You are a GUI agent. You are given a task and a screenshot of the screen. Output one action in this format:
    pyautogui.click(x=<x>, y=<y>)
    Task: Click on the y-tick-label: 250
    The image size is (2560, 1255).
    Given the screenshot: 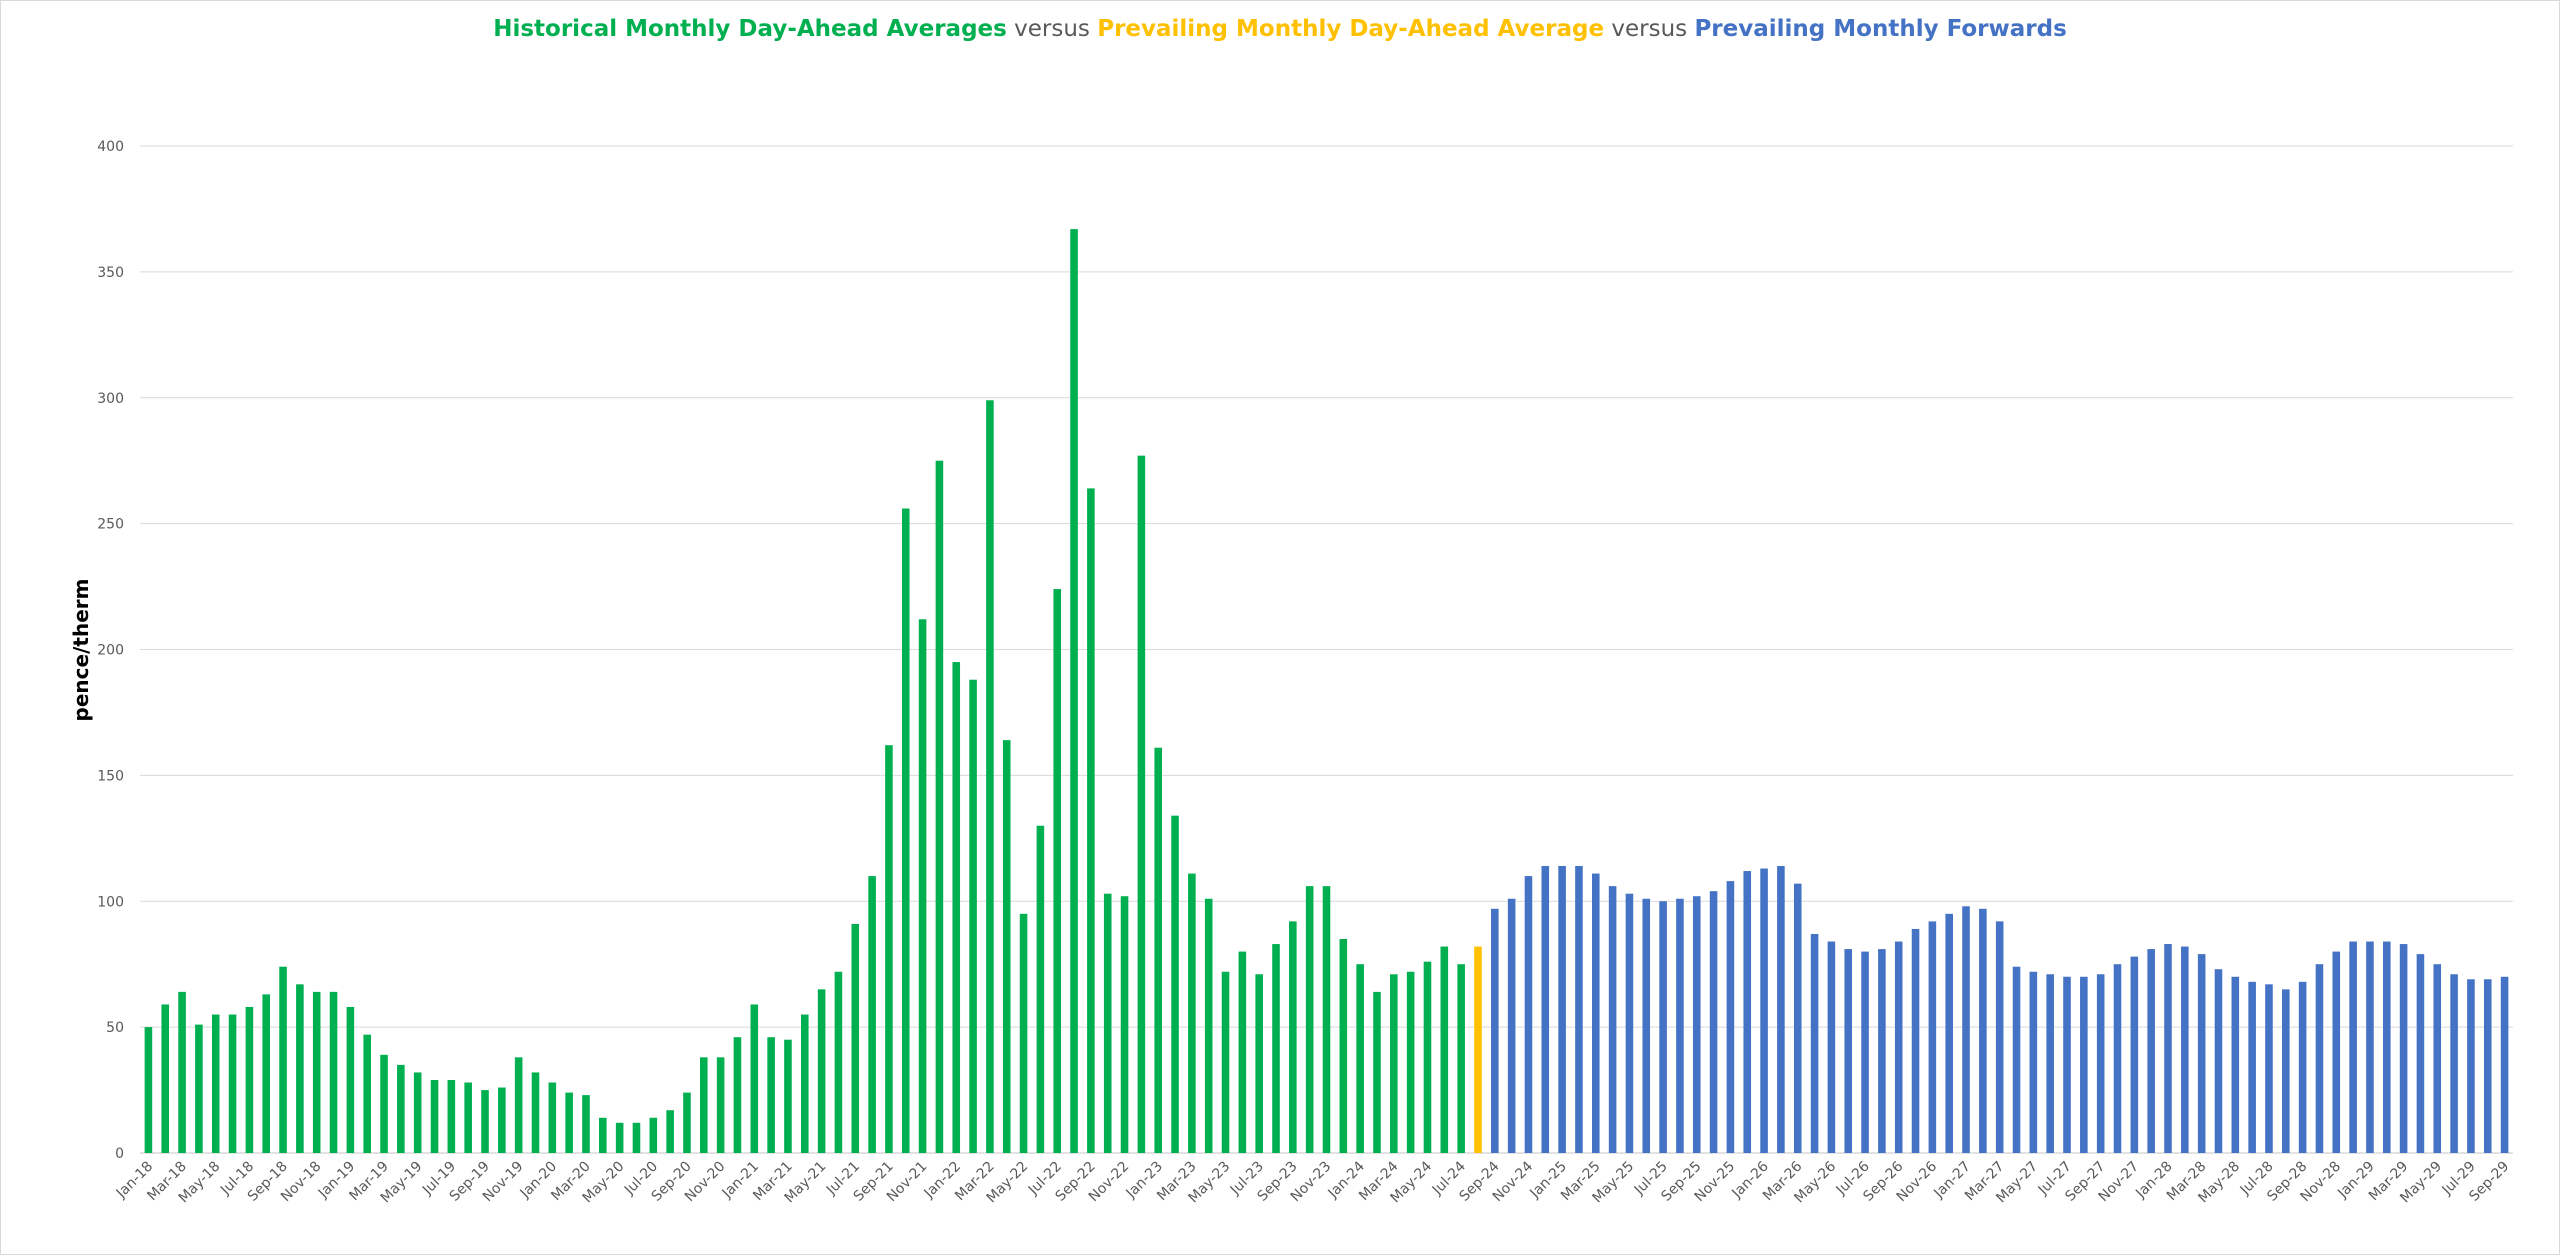 What is the action you would take?
    pyautogui.click(x=110, y=525)
    